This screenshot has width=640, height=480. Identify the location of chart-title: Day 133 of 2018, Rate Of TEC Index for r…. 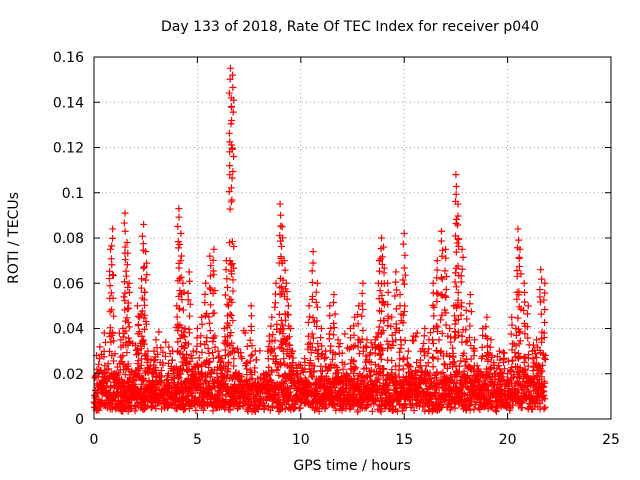
(350, 27).